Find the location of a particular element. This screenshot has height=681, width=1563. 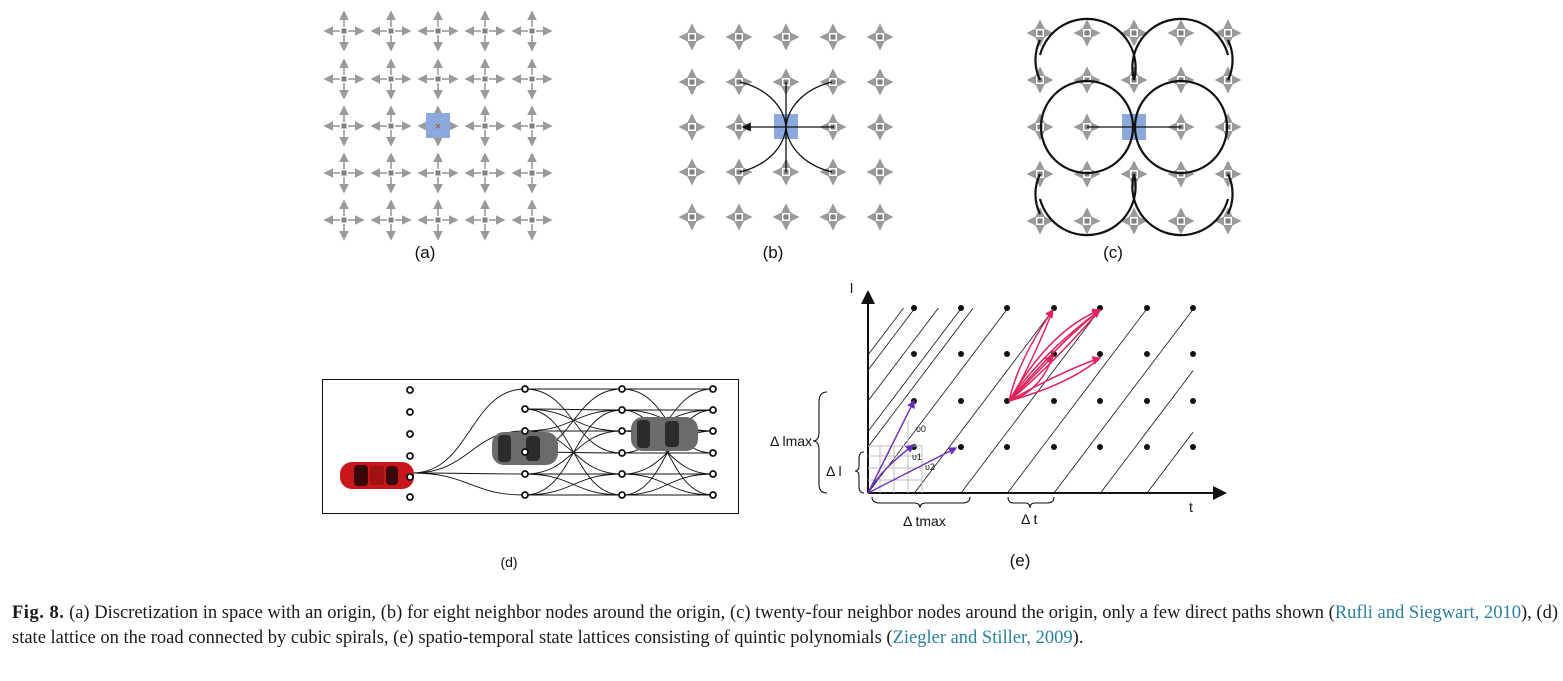

diagonal-lines is located at coordinates (1030, 400).